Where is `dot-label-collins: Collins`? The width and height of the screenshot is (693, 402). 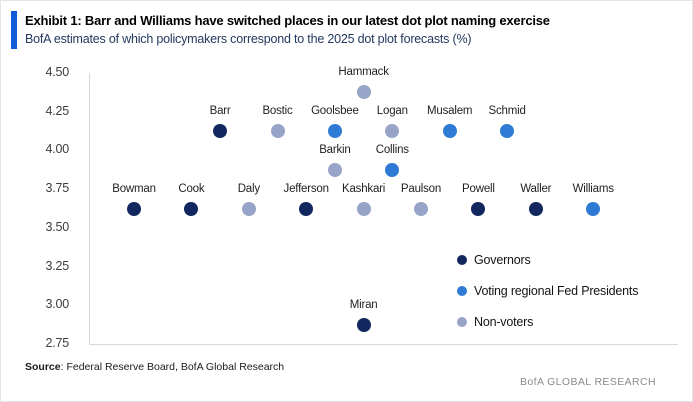
dot-label-collins: Collins is located at coordinates (392, 149).